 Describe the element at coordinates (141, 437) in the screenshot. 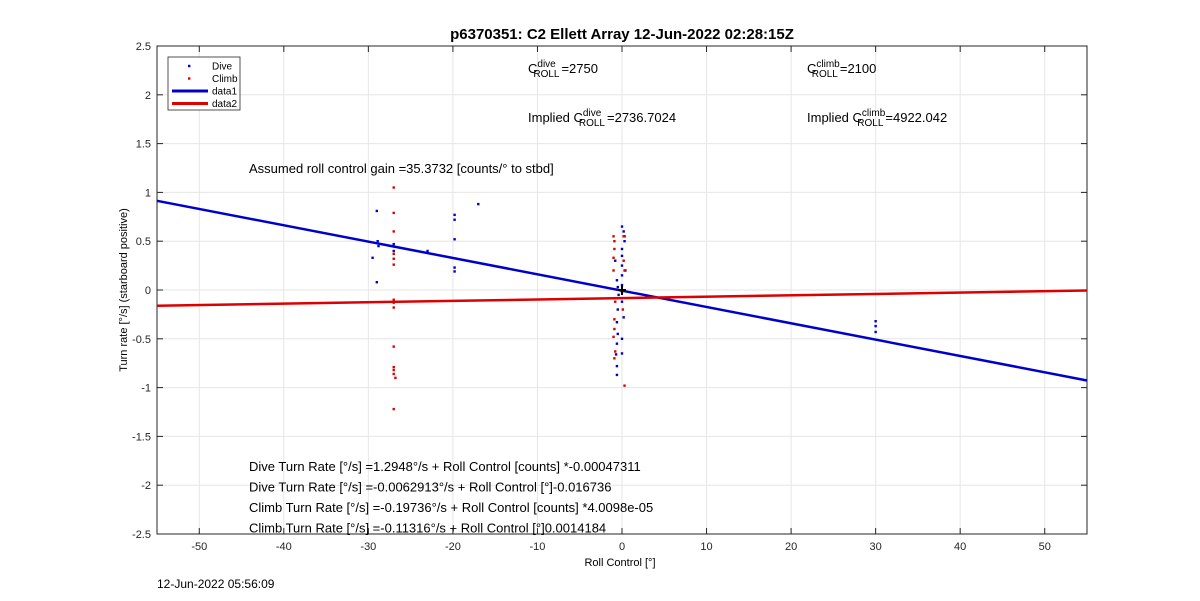

I see `y-tick-label: -1.5` at that location.